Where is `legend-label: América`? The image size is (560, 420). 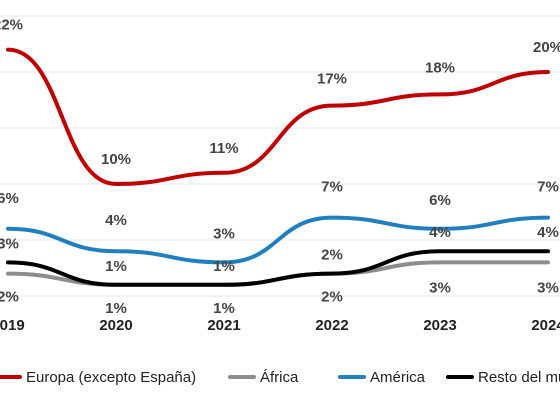 legend-label: América is located at coordinates (398, 377).